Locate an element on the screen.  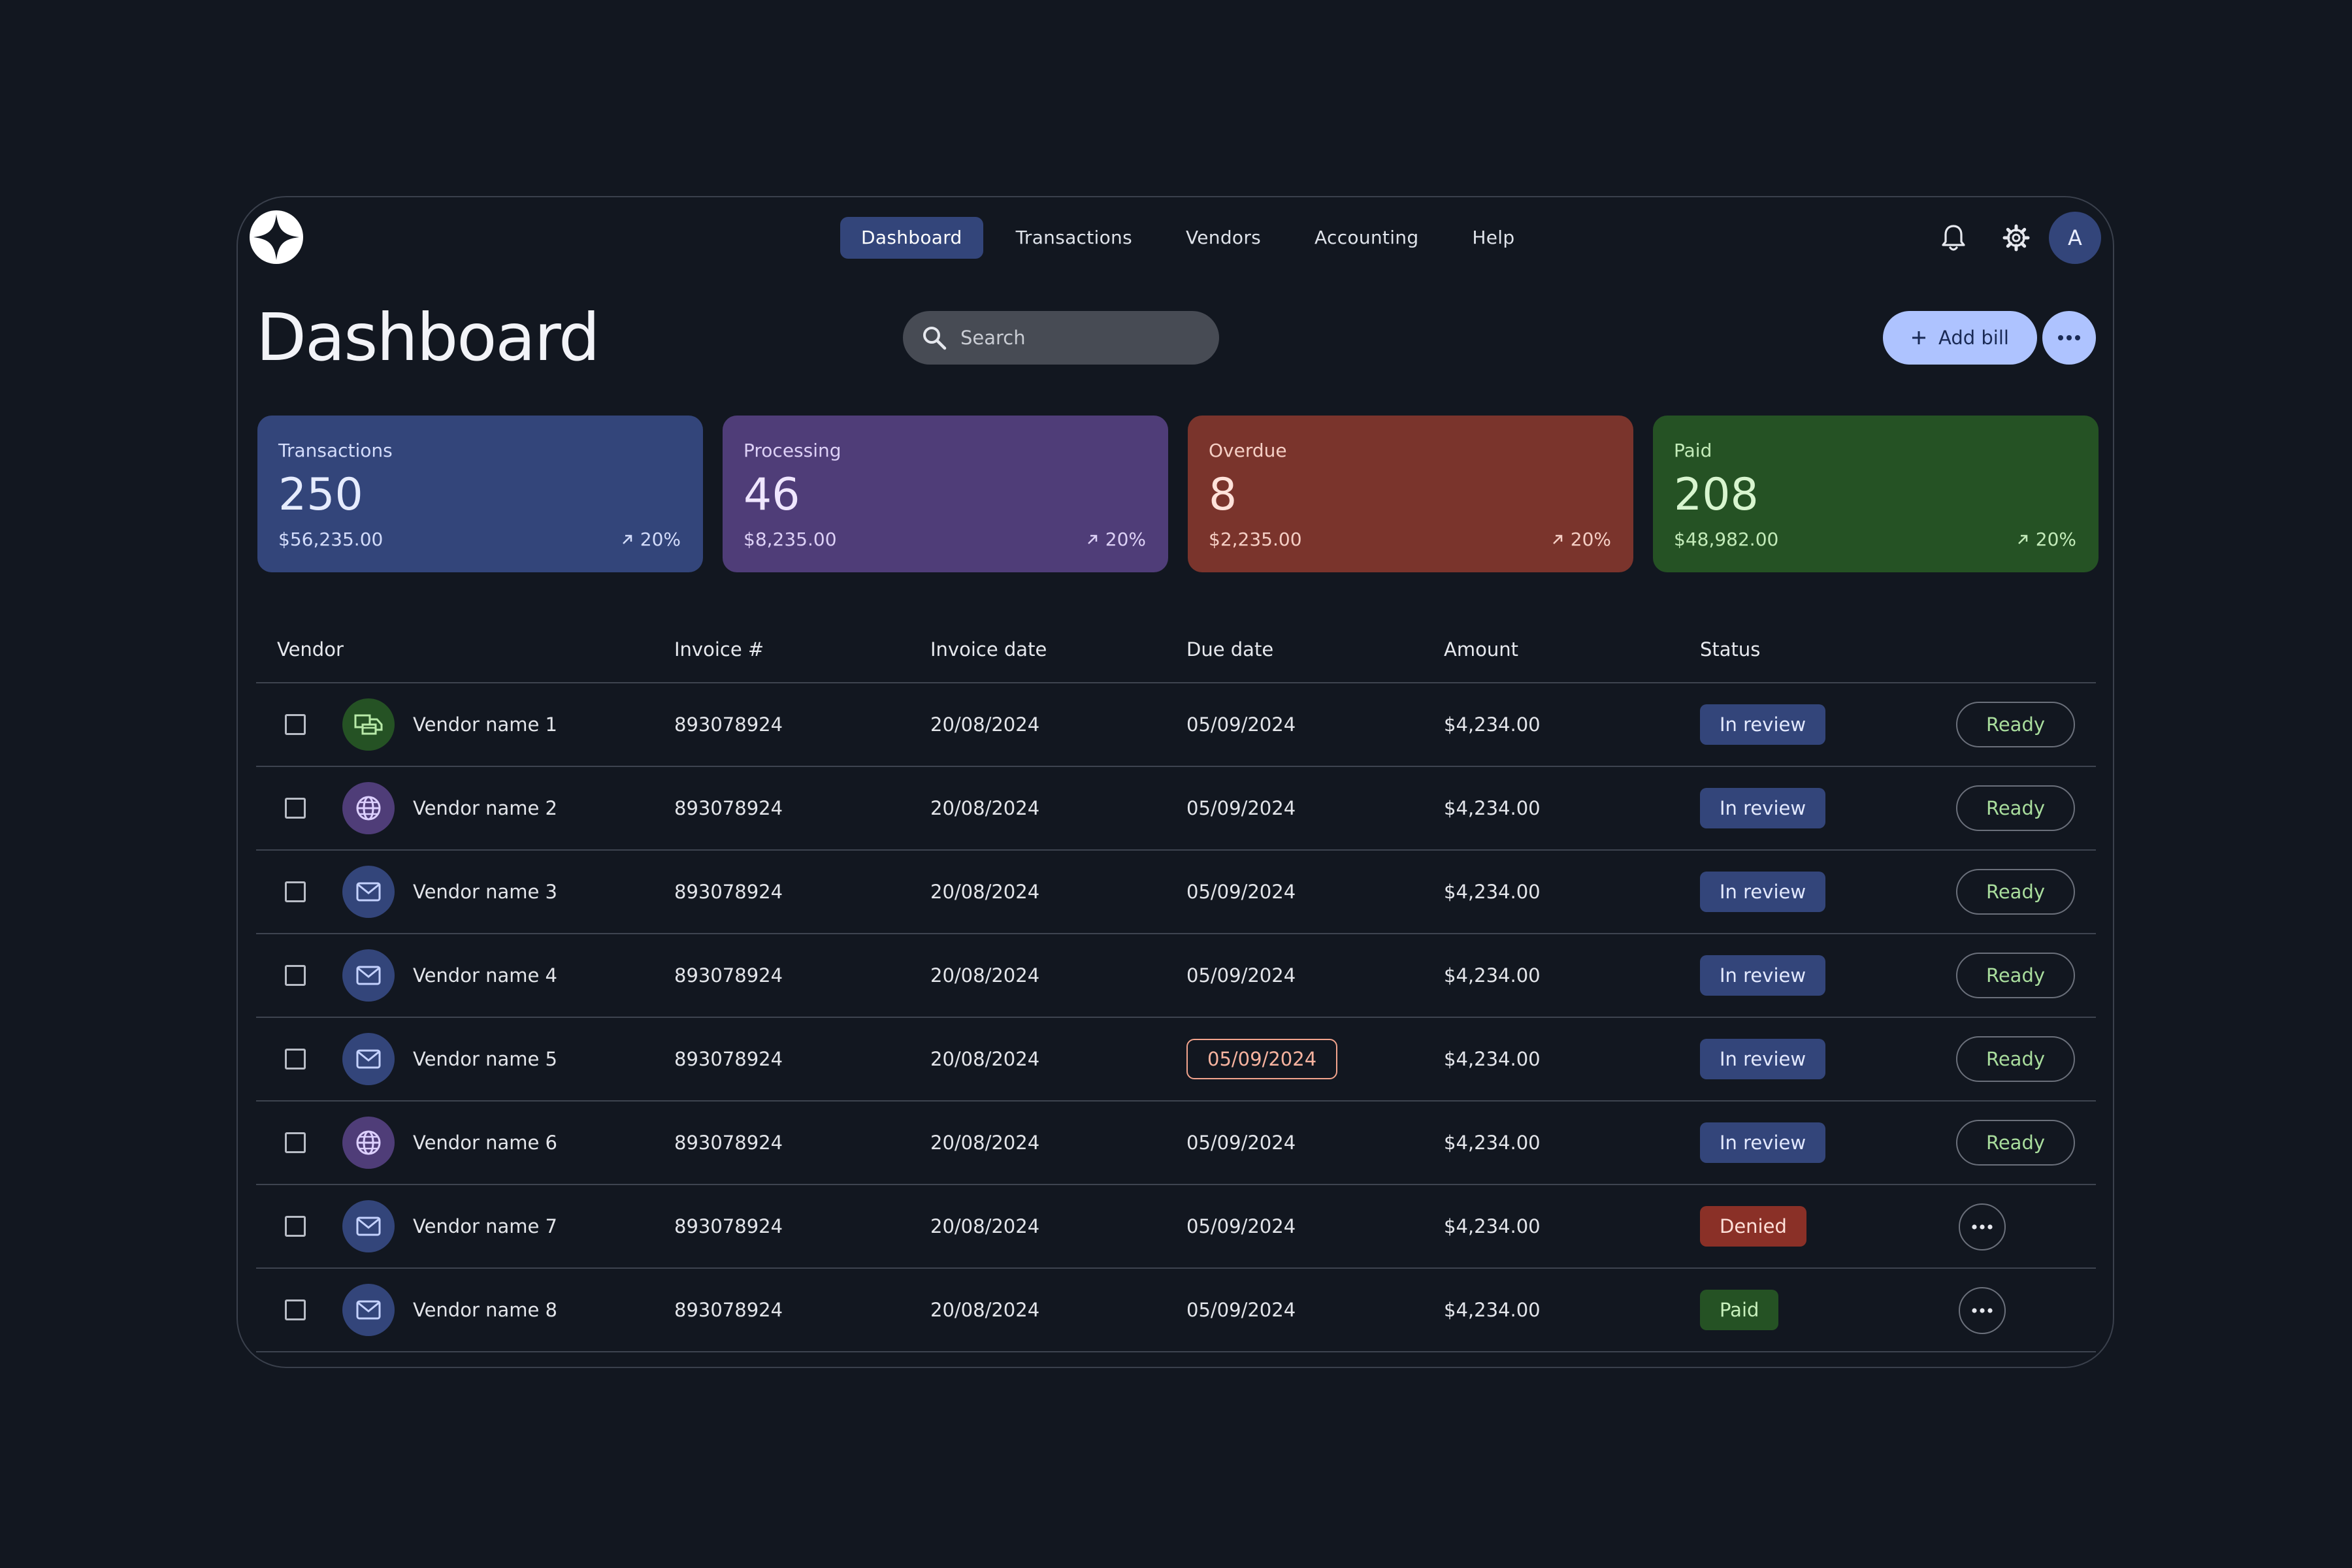
card-trend-value: 20% is located at coordinates (2055, 539).